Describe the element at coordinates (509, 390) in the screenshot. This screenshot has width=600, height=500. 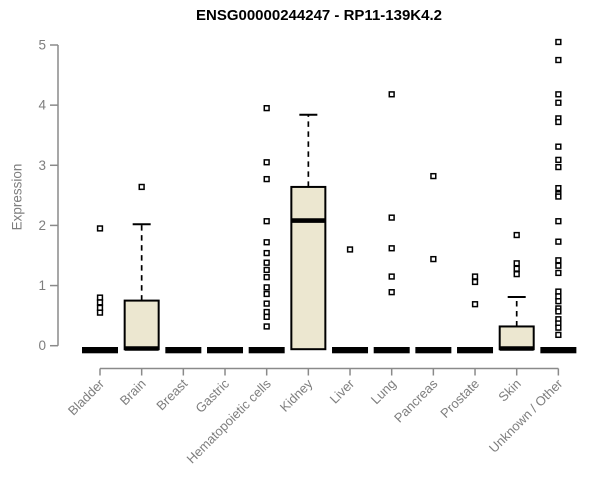
I see `x-tick-label: Skin` at that location.